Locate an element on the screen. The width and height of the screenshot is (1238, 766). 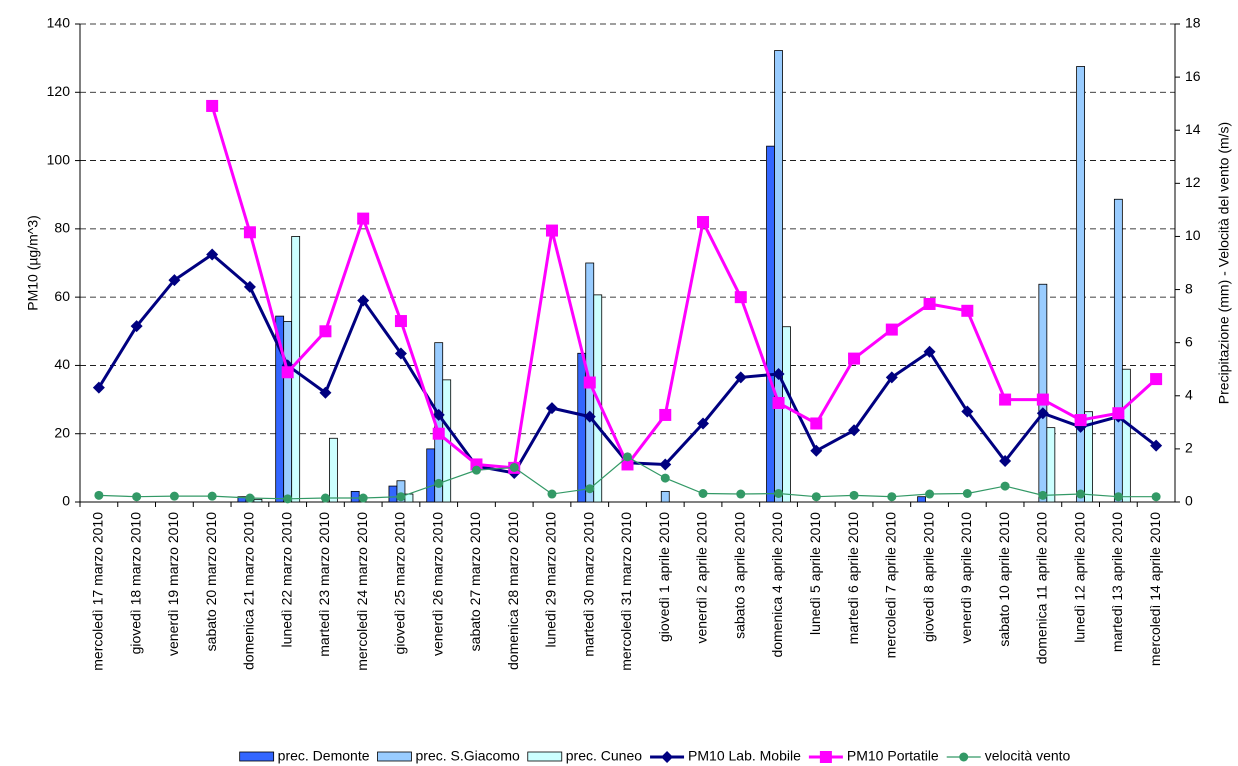
x-tick-label: domenica 21 marzo 2010 is located at coordinates (249, 591).